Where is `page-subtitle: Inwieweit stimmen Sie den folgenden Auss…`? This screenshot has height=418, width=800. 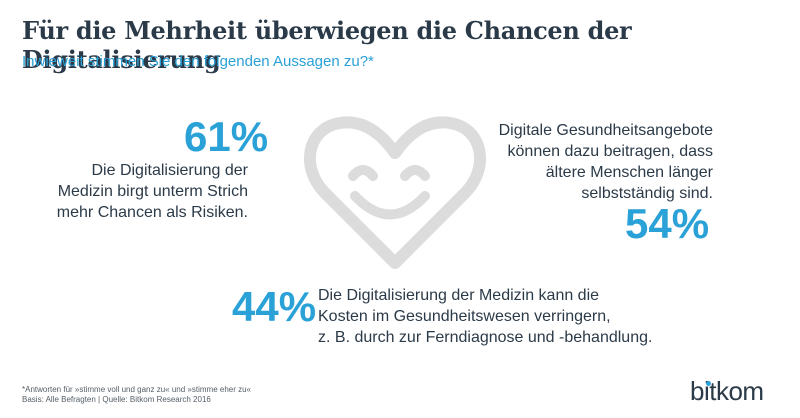 page-subtitle: Inwieweit stimmen Sie den folgenden Auss… is located at coordinates (198, 61).